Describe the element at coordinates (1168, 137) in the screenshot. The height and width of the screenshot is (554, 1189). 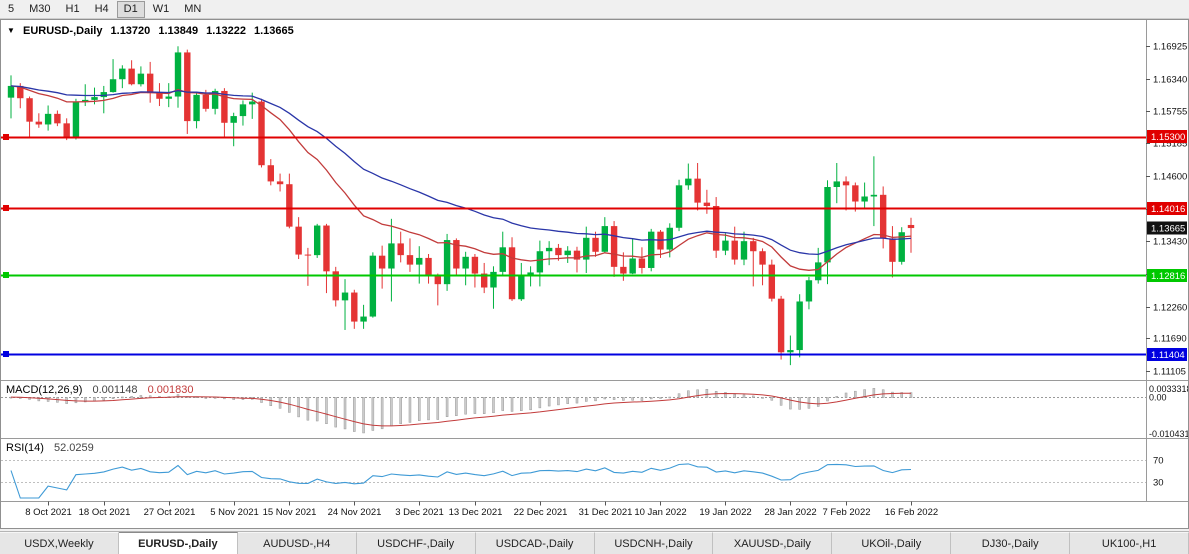
I see `svg-text: 1.15300` at that location.